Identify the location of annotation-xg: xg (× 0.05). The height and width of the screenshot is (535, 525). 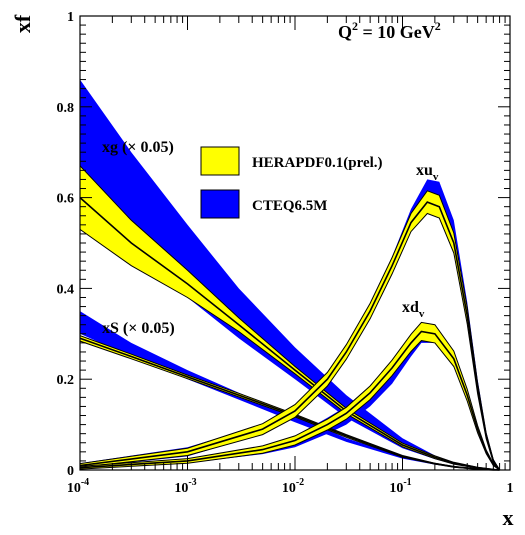
(138, 147).